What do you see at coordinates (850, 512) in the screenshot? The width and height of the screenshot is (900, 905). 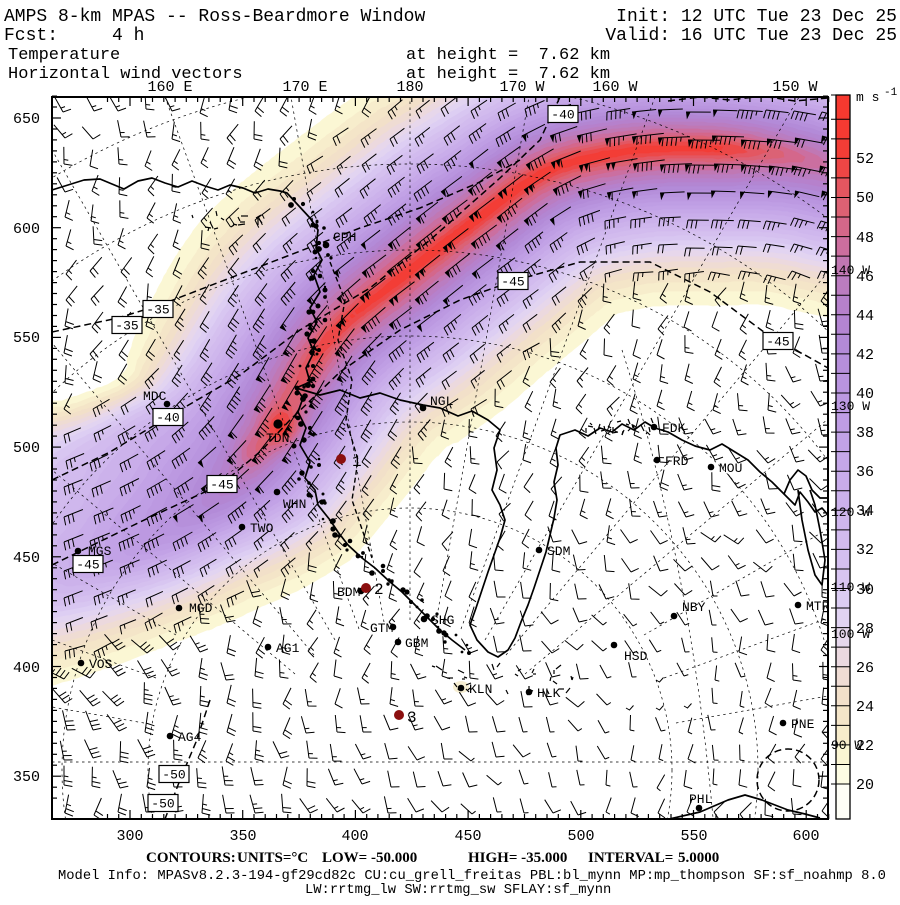 I see `svg-text: 120 W` at bounding box center [850, 512].